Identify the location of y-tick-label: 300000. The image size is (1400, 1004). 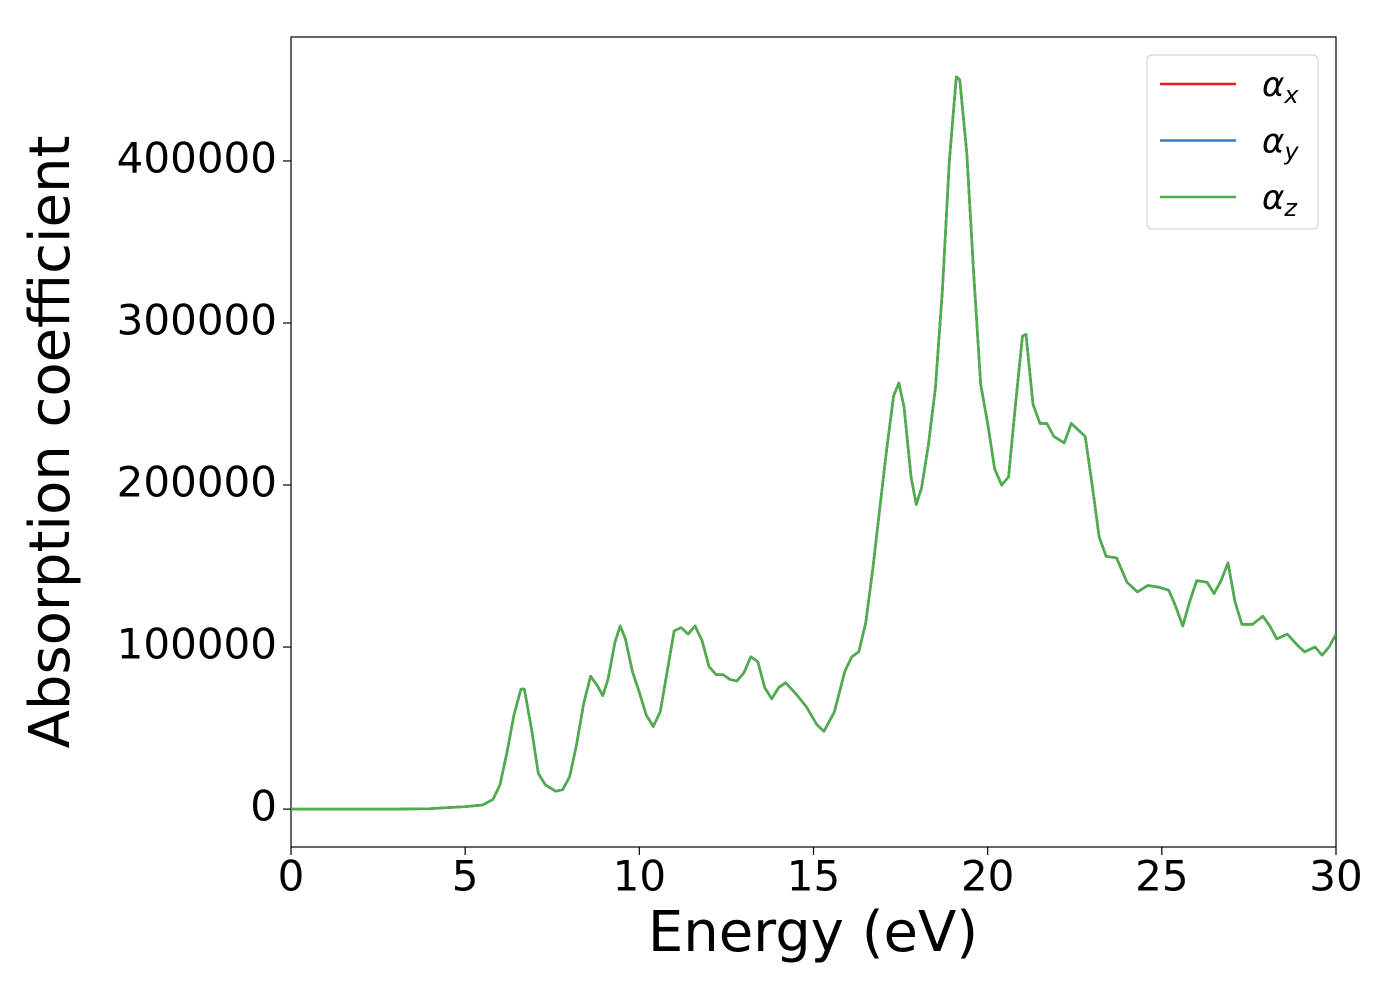
(197, 319).